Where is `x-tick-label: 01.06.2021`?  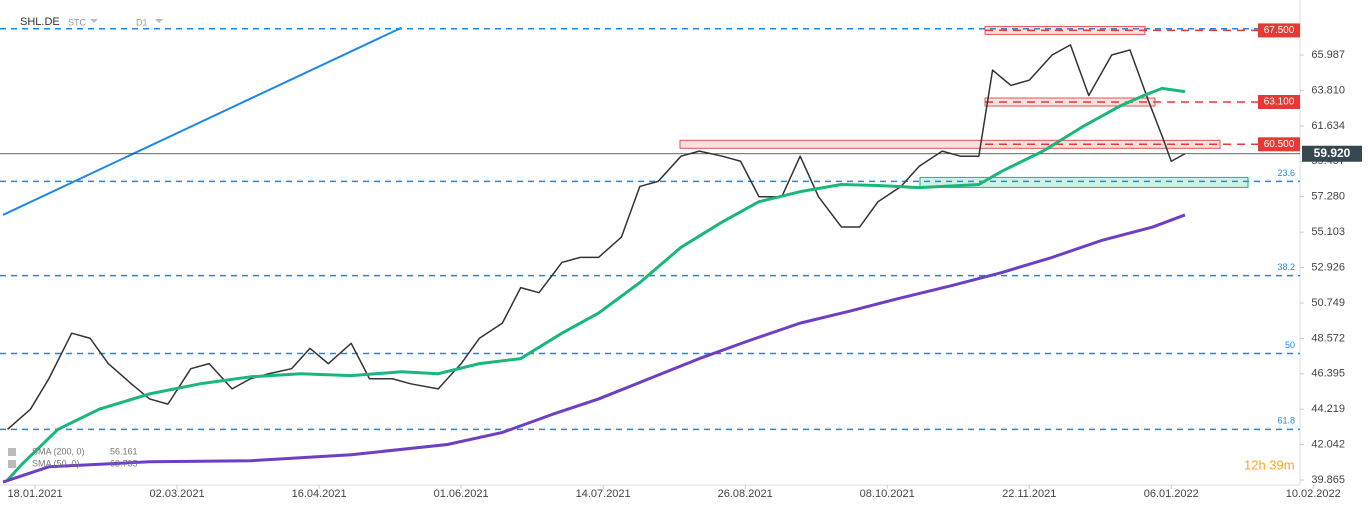
x-tick-label: 01.06.2021 is located at coordinates (461, 494).